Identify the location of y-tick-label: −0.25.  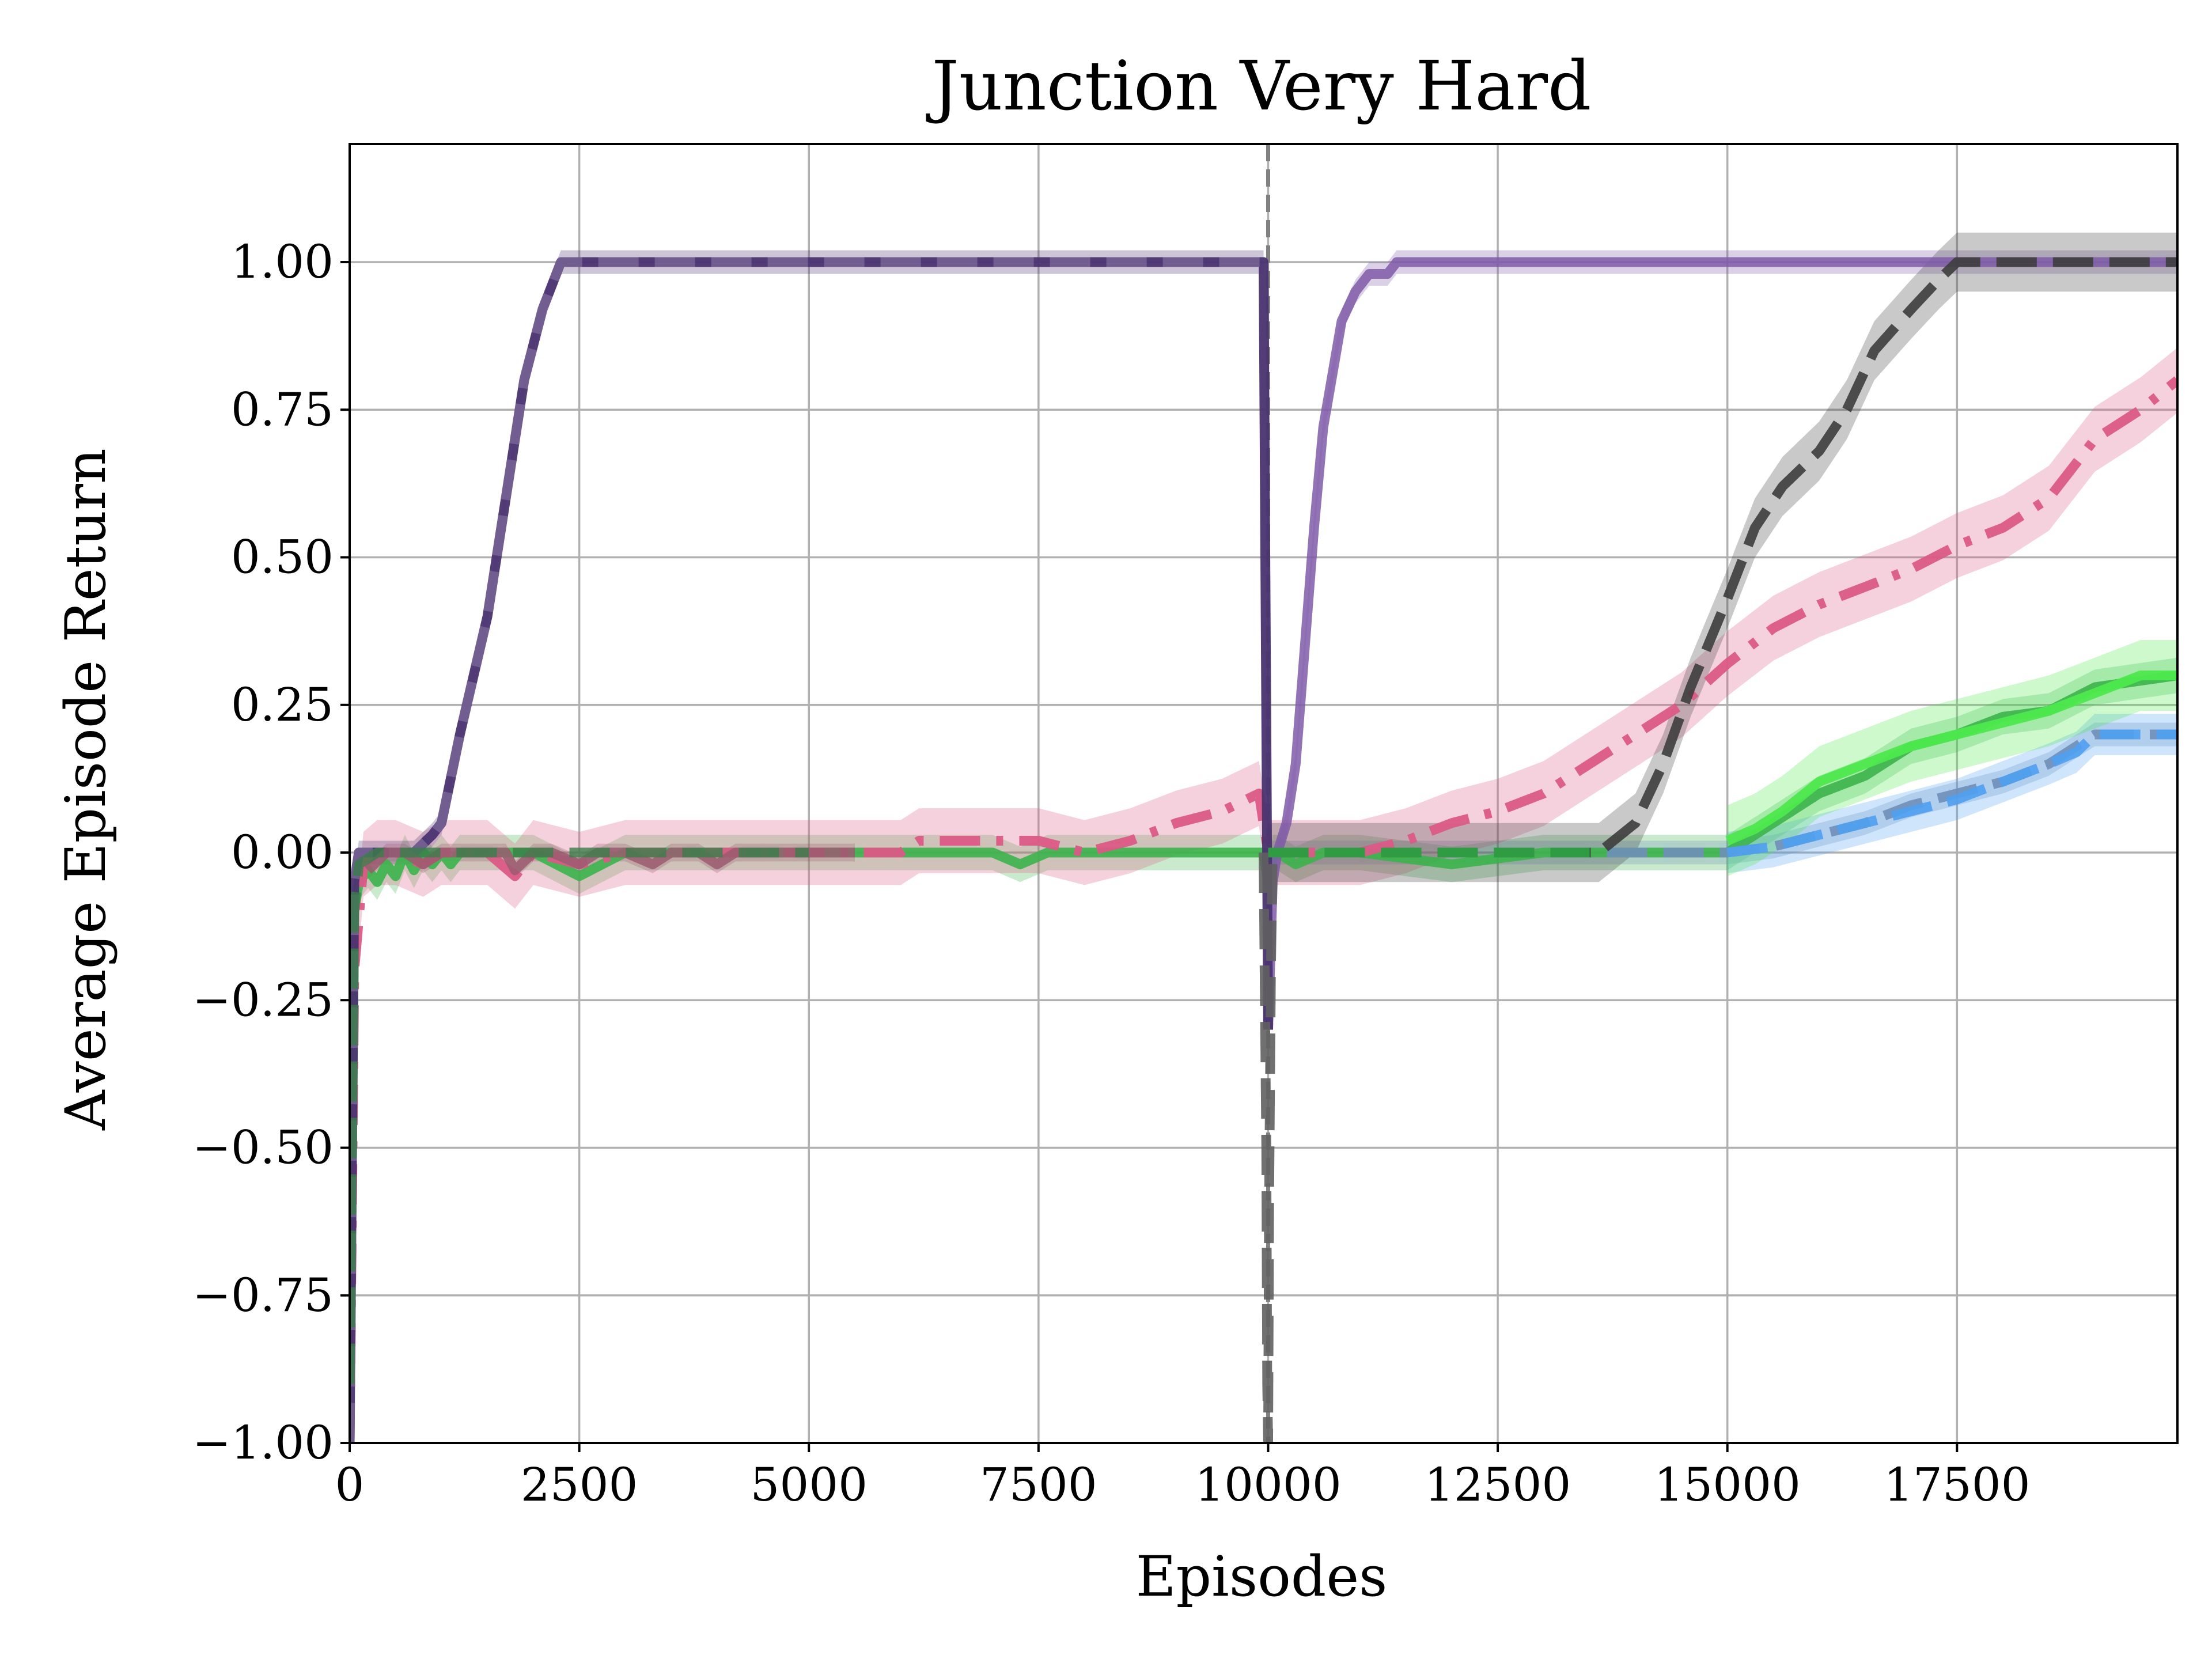
(263, 1000).